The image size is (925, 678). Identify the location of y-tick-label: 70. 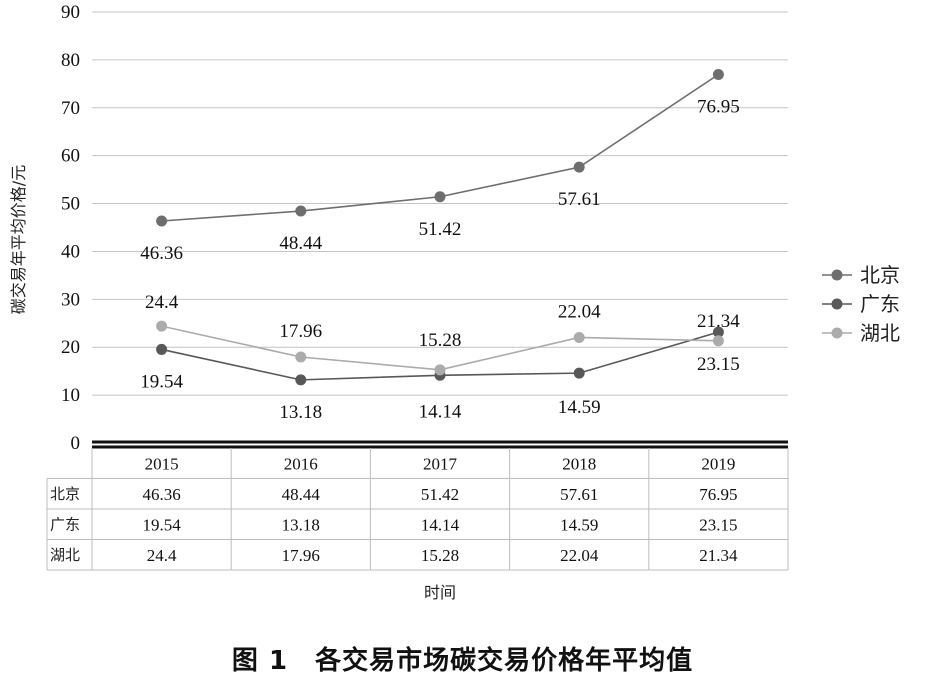
(70, 108).